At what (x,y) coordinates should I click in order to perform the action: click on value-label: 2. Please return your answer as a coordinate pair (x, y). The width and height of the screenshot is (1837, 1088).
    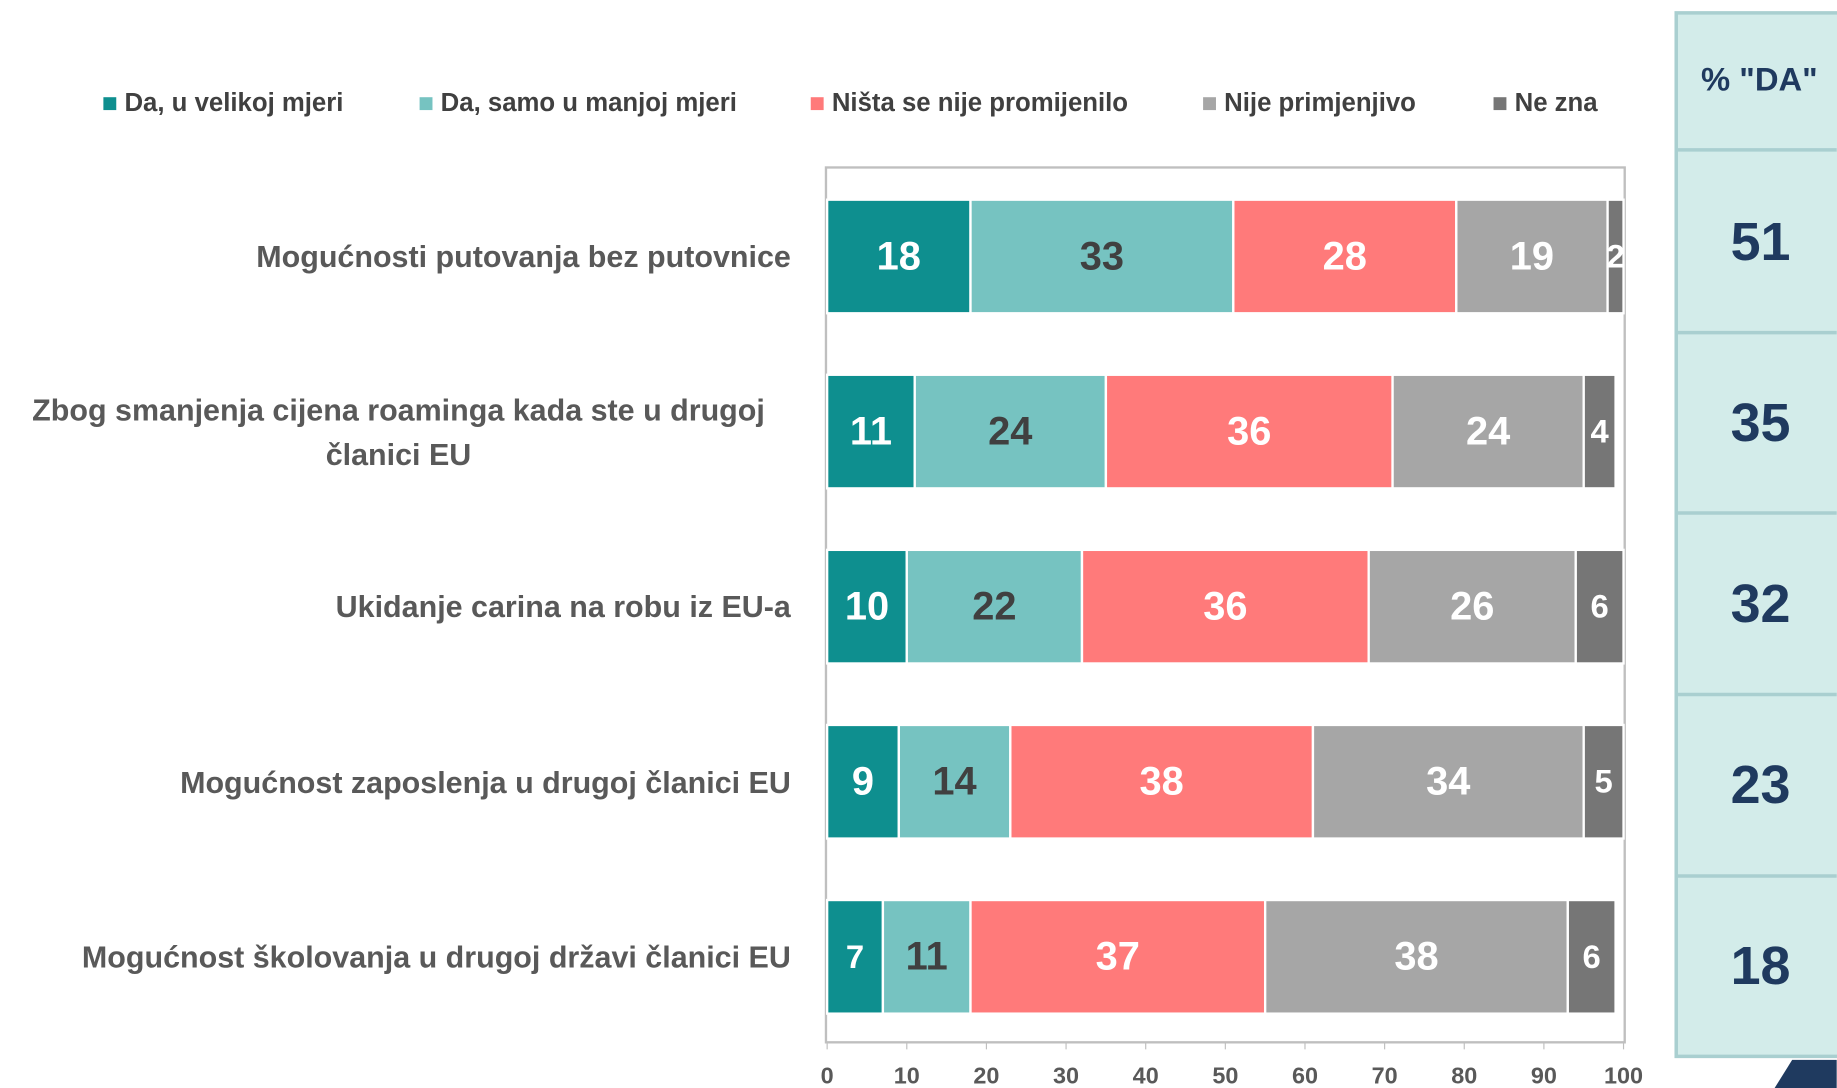
    Looking at the image, I should click on (1615, 255).